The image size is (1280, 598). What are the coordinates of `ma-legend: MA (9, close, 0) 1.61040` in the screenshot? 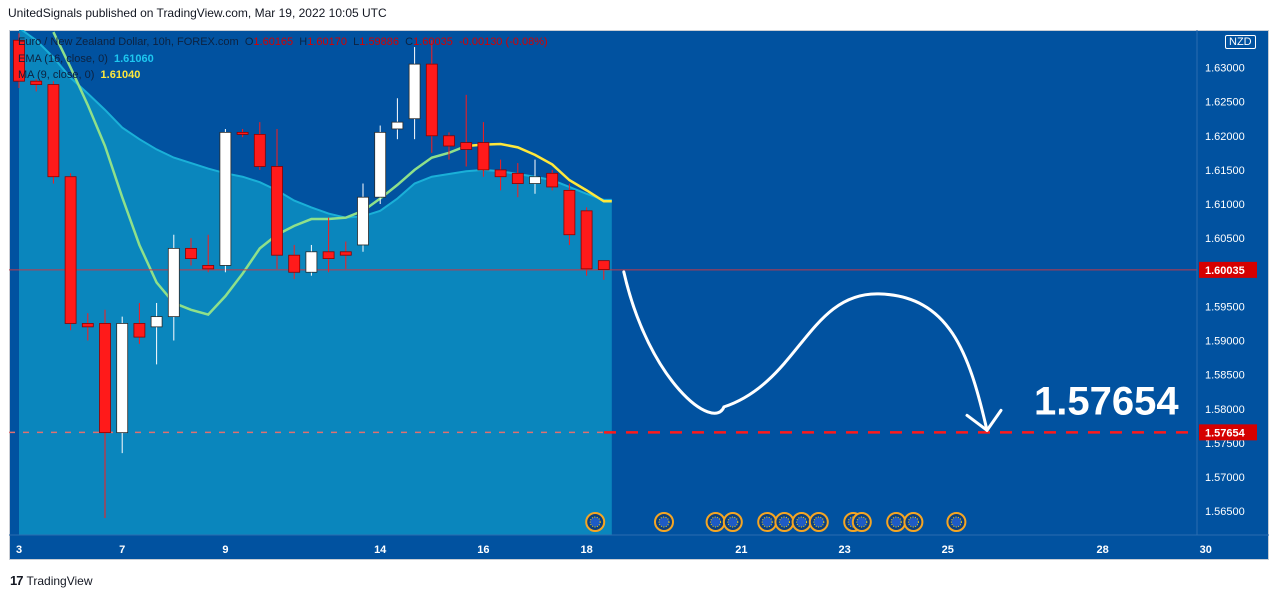 It's located at (79, 75).